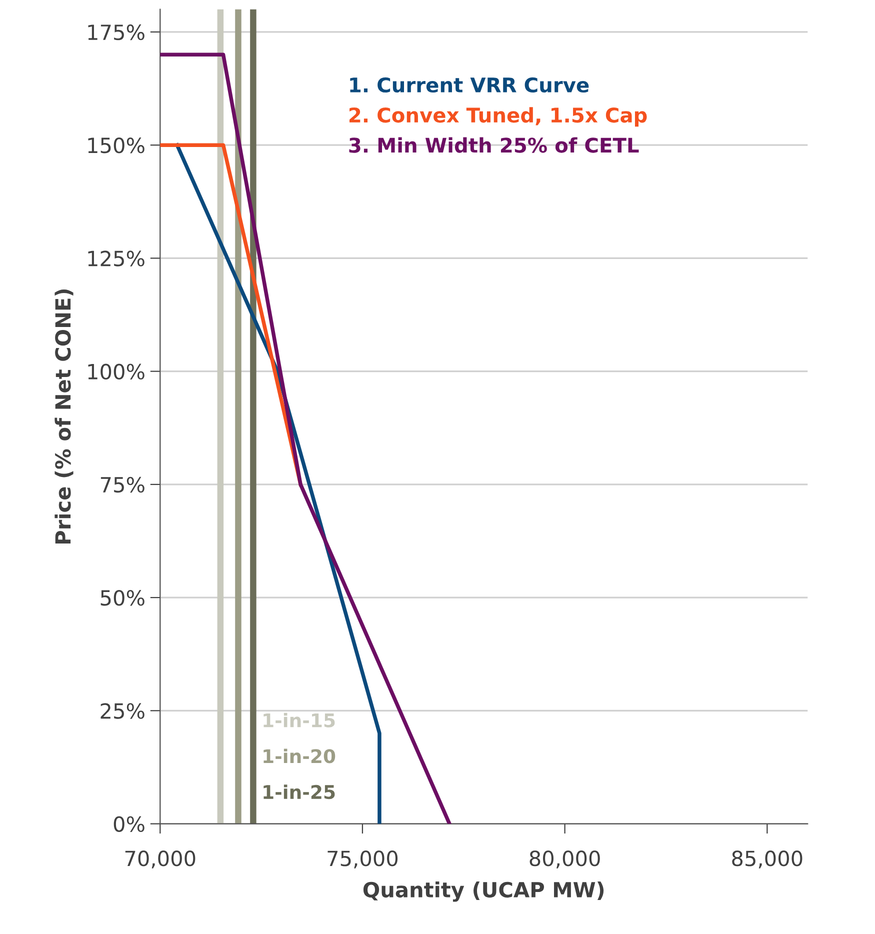 This screenshot has height=934, width=875. Describe the element at coordinates (565, 859) in the screenshot. I see `x-tick-label: 80,000` at that location.